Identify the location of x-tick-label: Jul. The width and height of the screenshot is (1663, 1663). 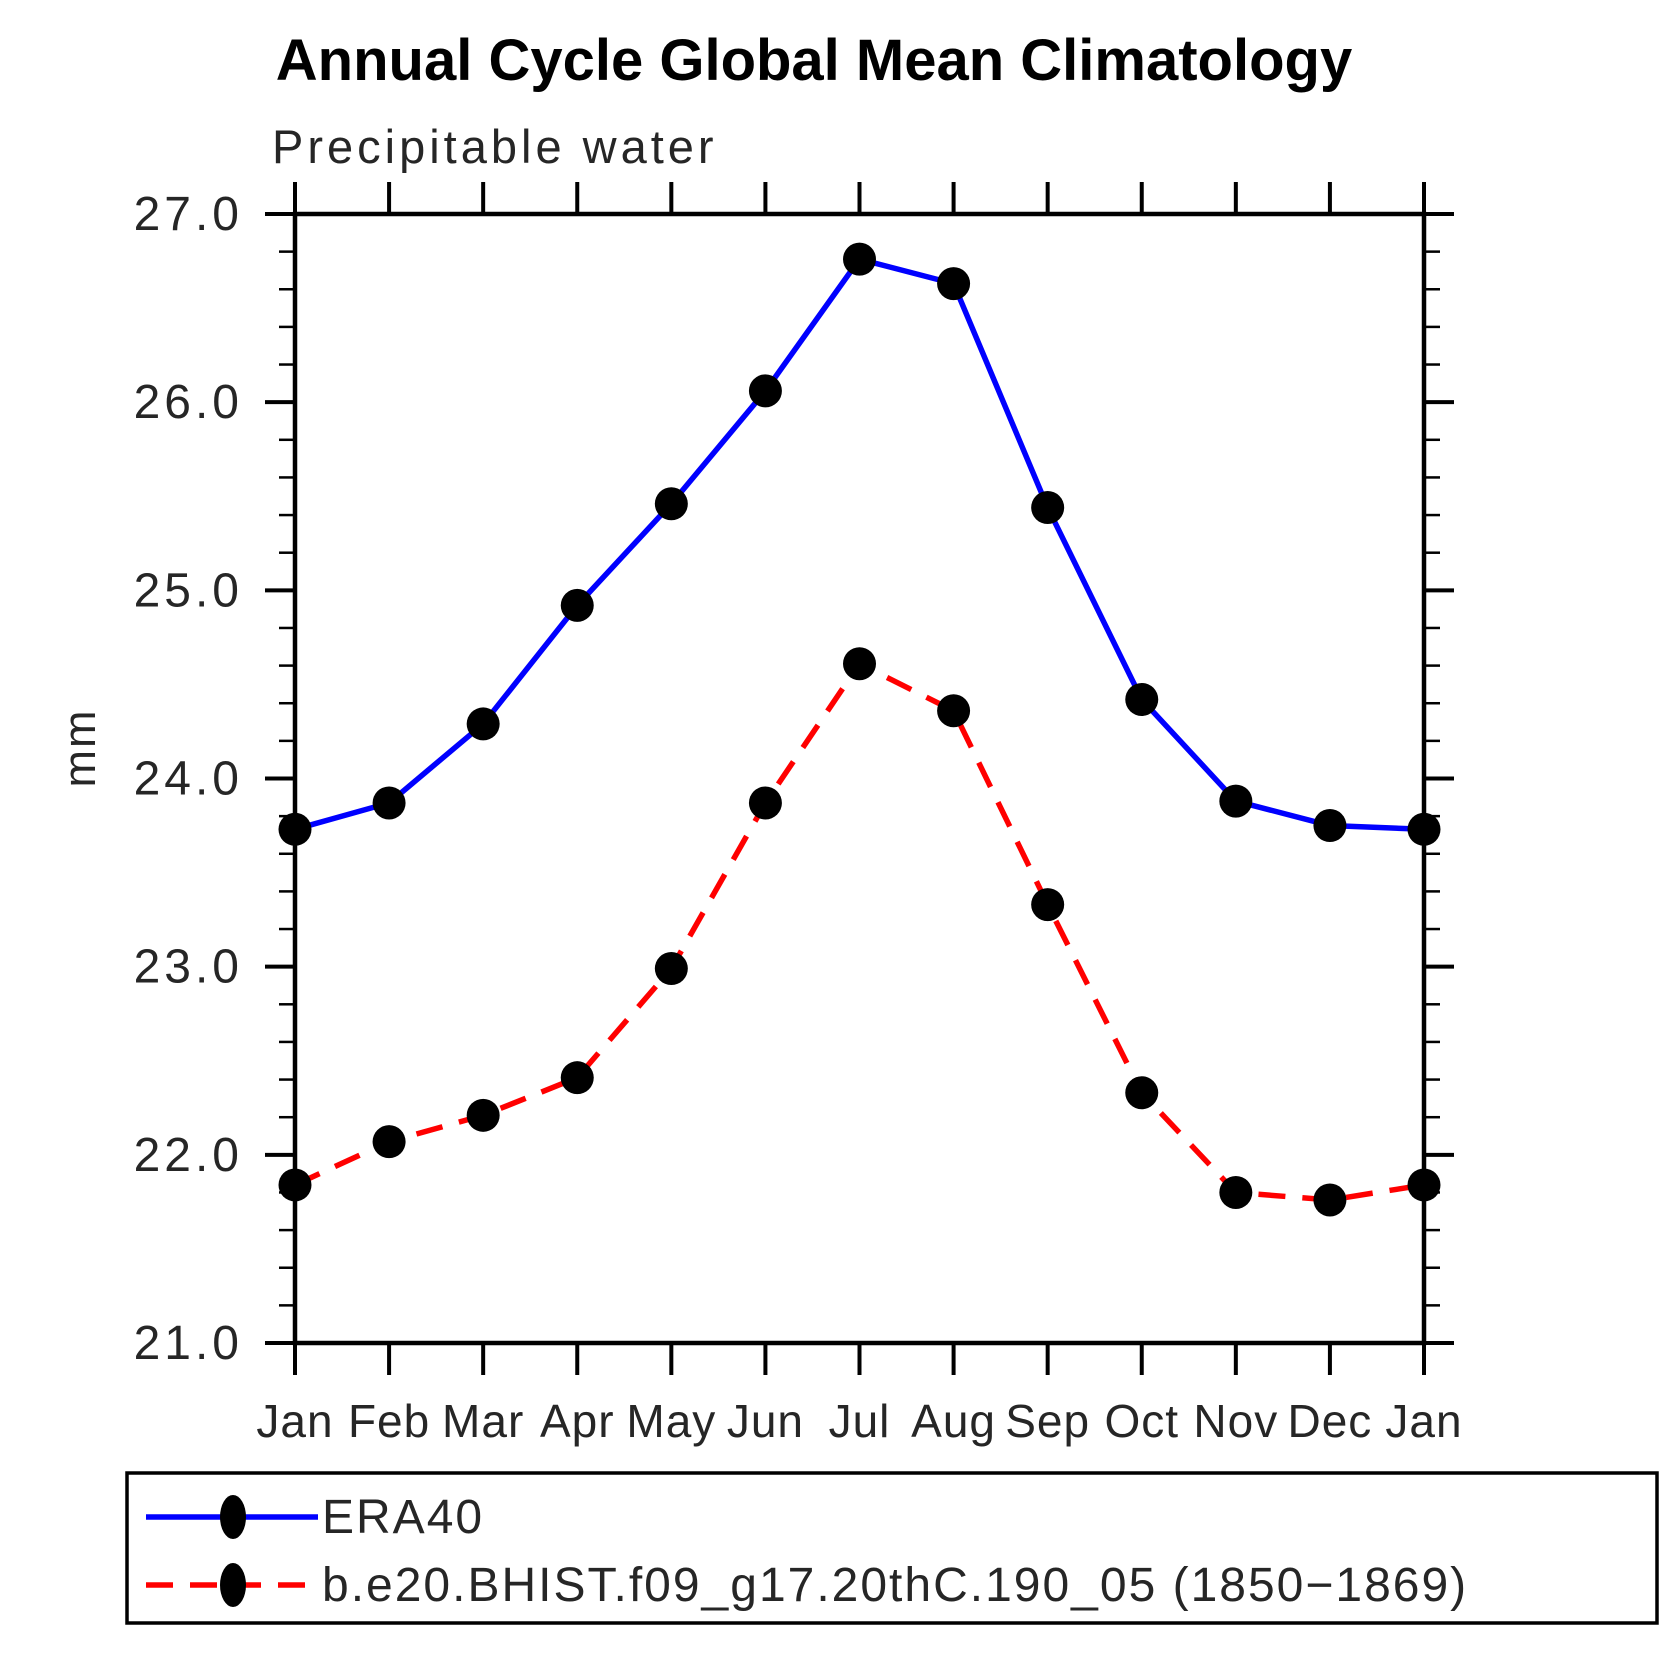
(860, 1421).